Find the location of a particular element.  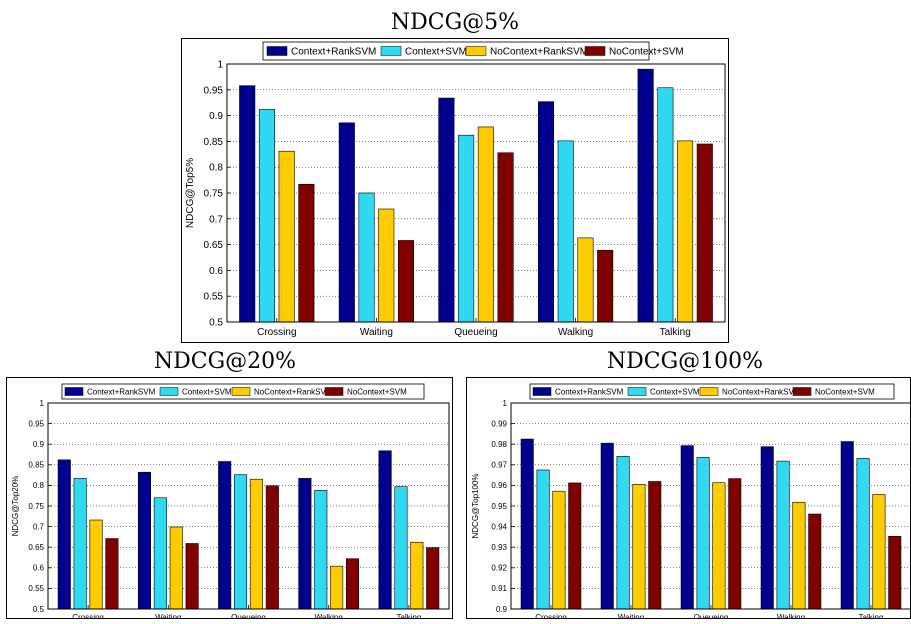

y-tick-label: 0.91 is located at coordinates (499, 588).